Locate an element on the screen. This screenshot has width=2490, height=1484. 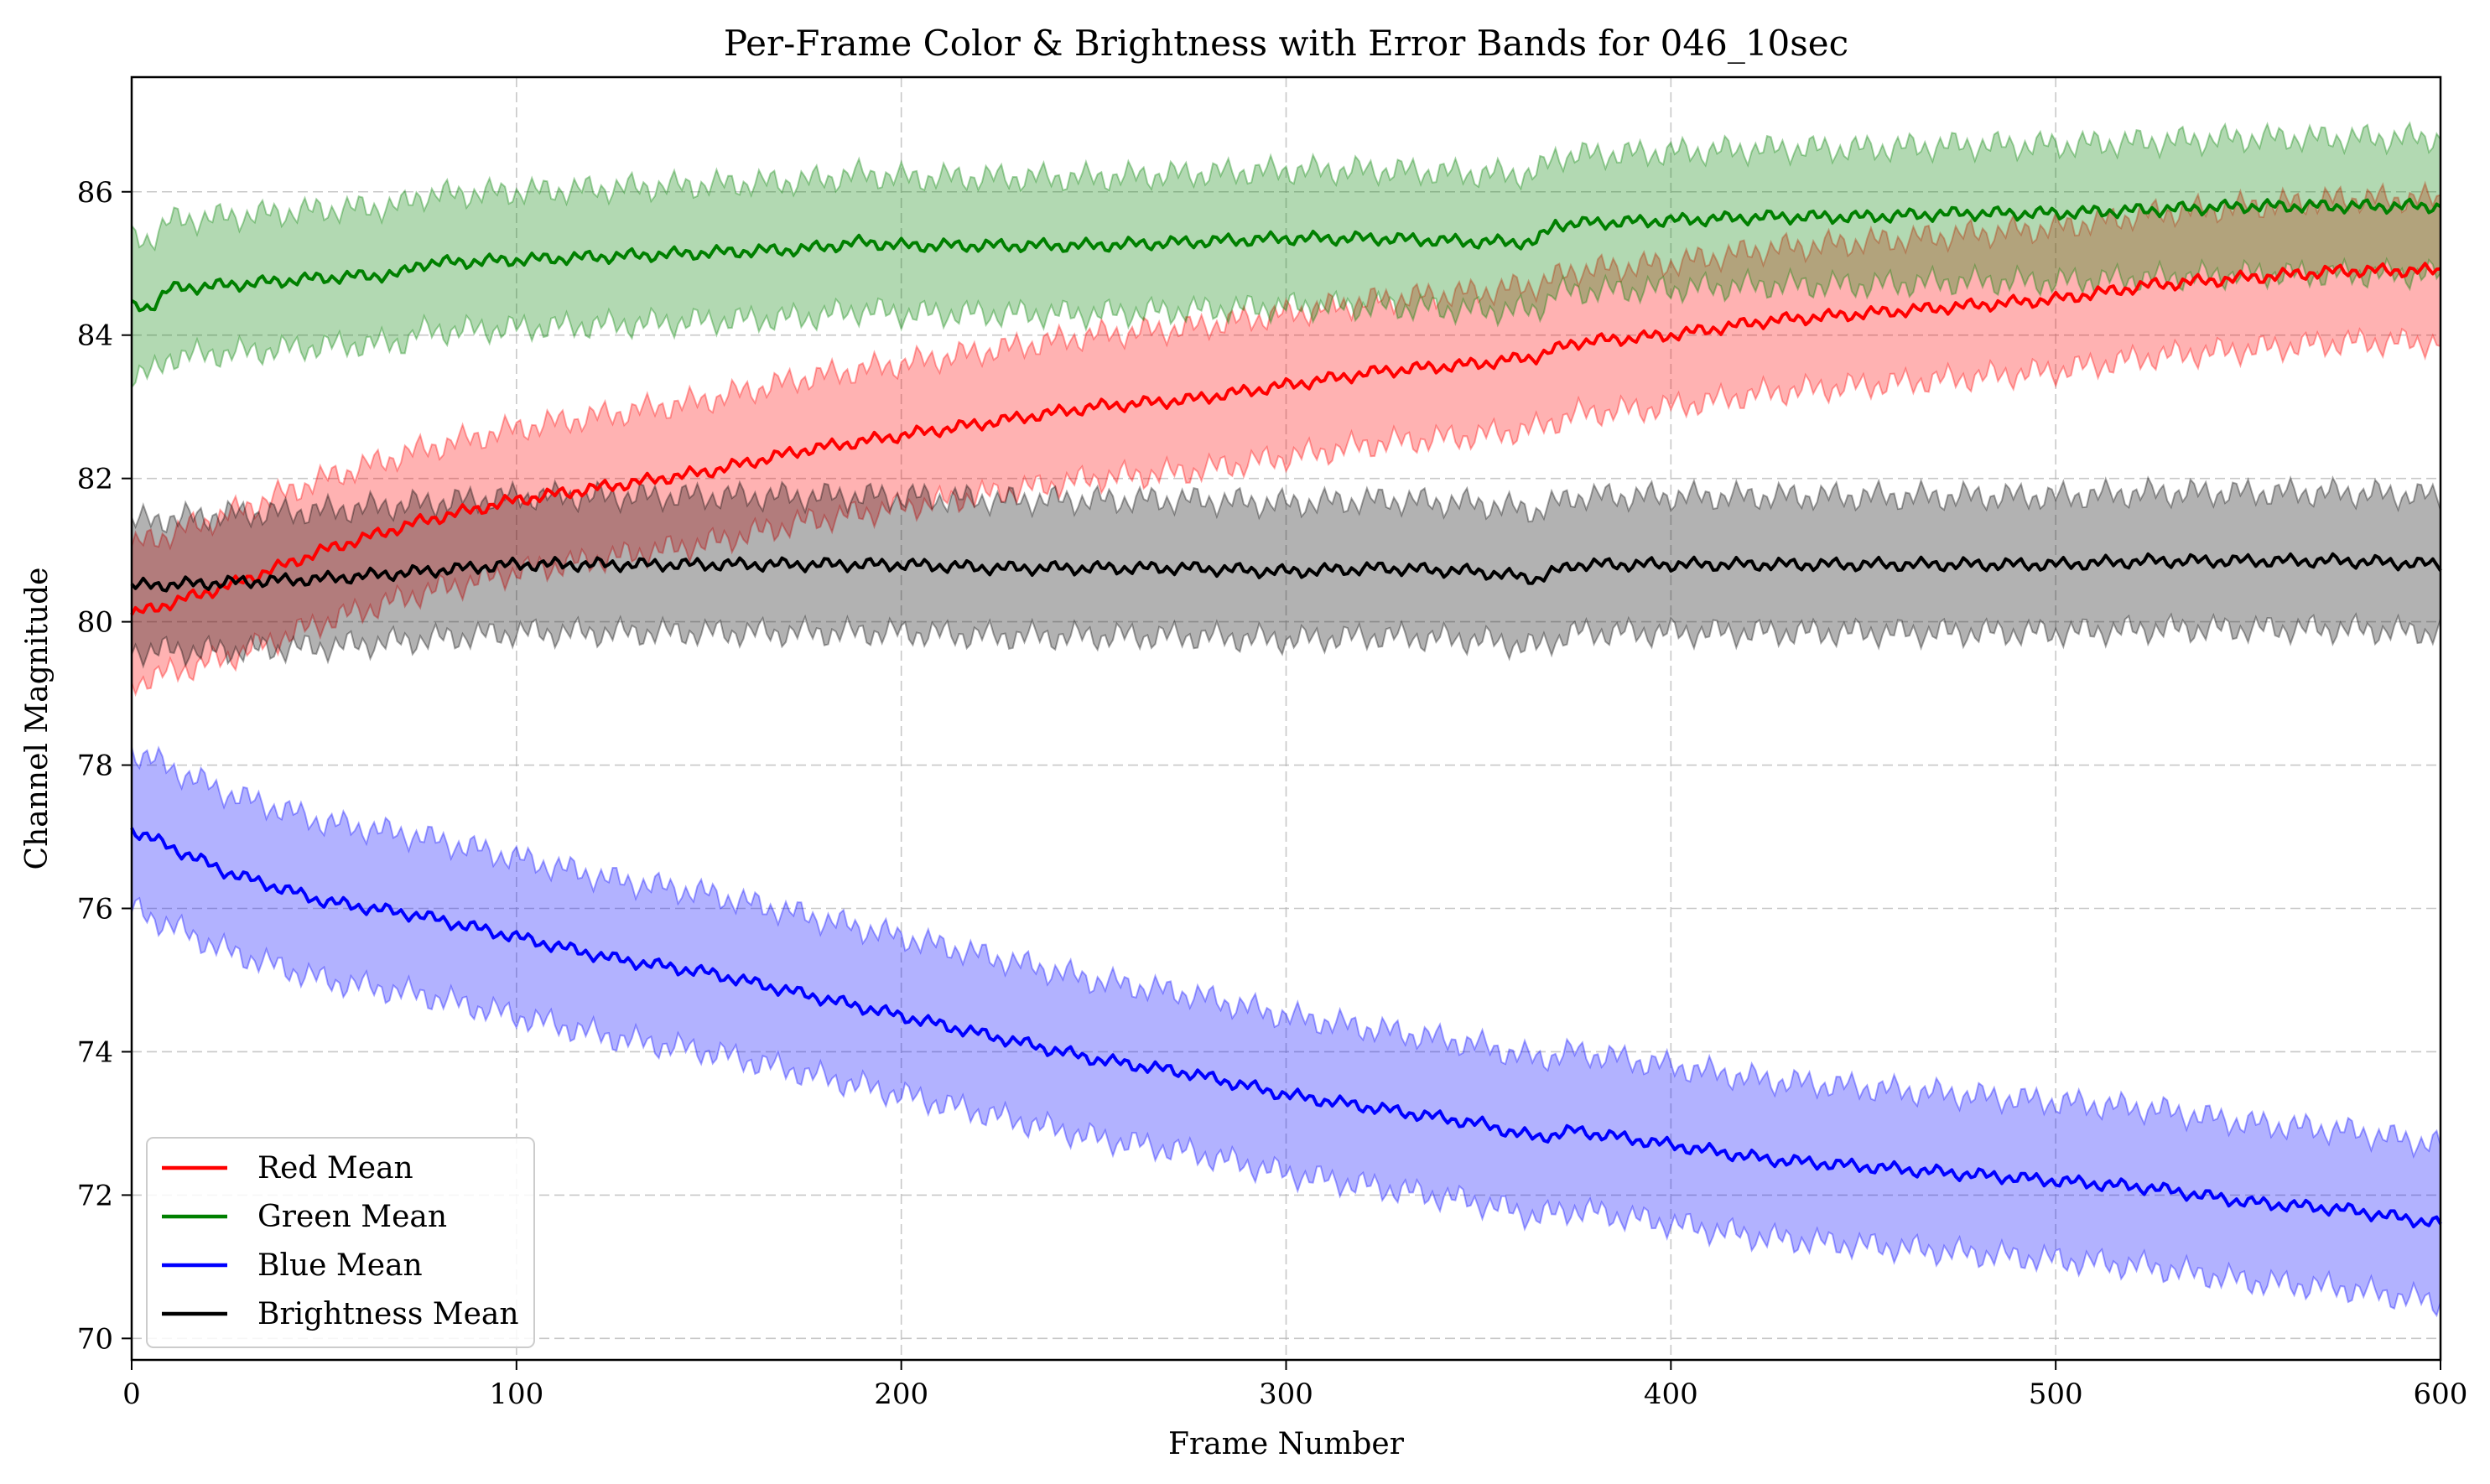
x-tick-label: 300 is located at coordinates (1286, 1394).